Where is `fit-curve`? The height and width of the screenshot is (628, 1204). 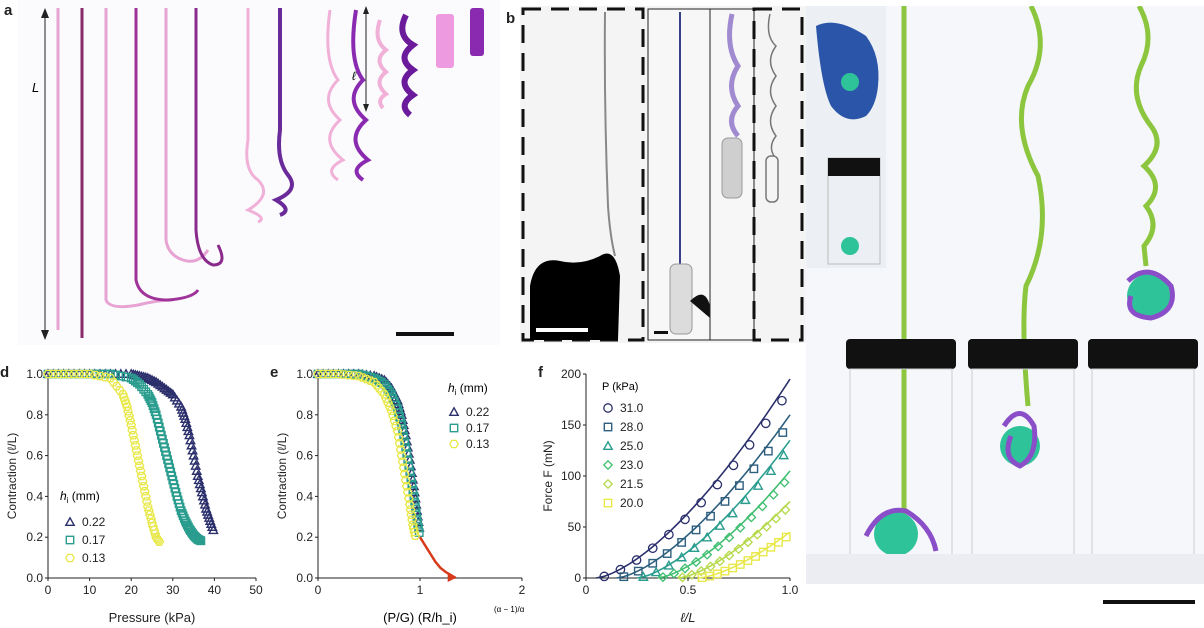
fit-curve is located at coordinates (693, 478).